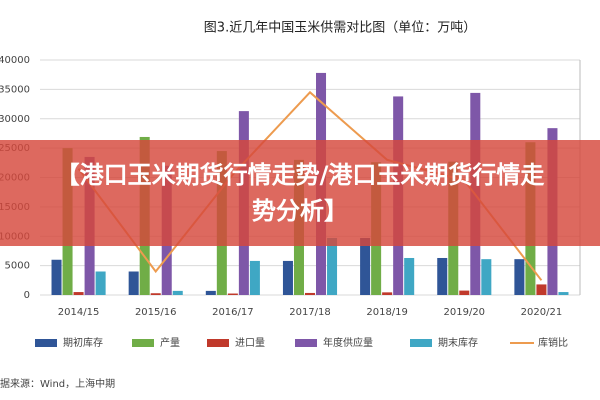  Describe the element at coordinates (170, 342) in the screenshot. I see `legend-label: 产量` at that location.